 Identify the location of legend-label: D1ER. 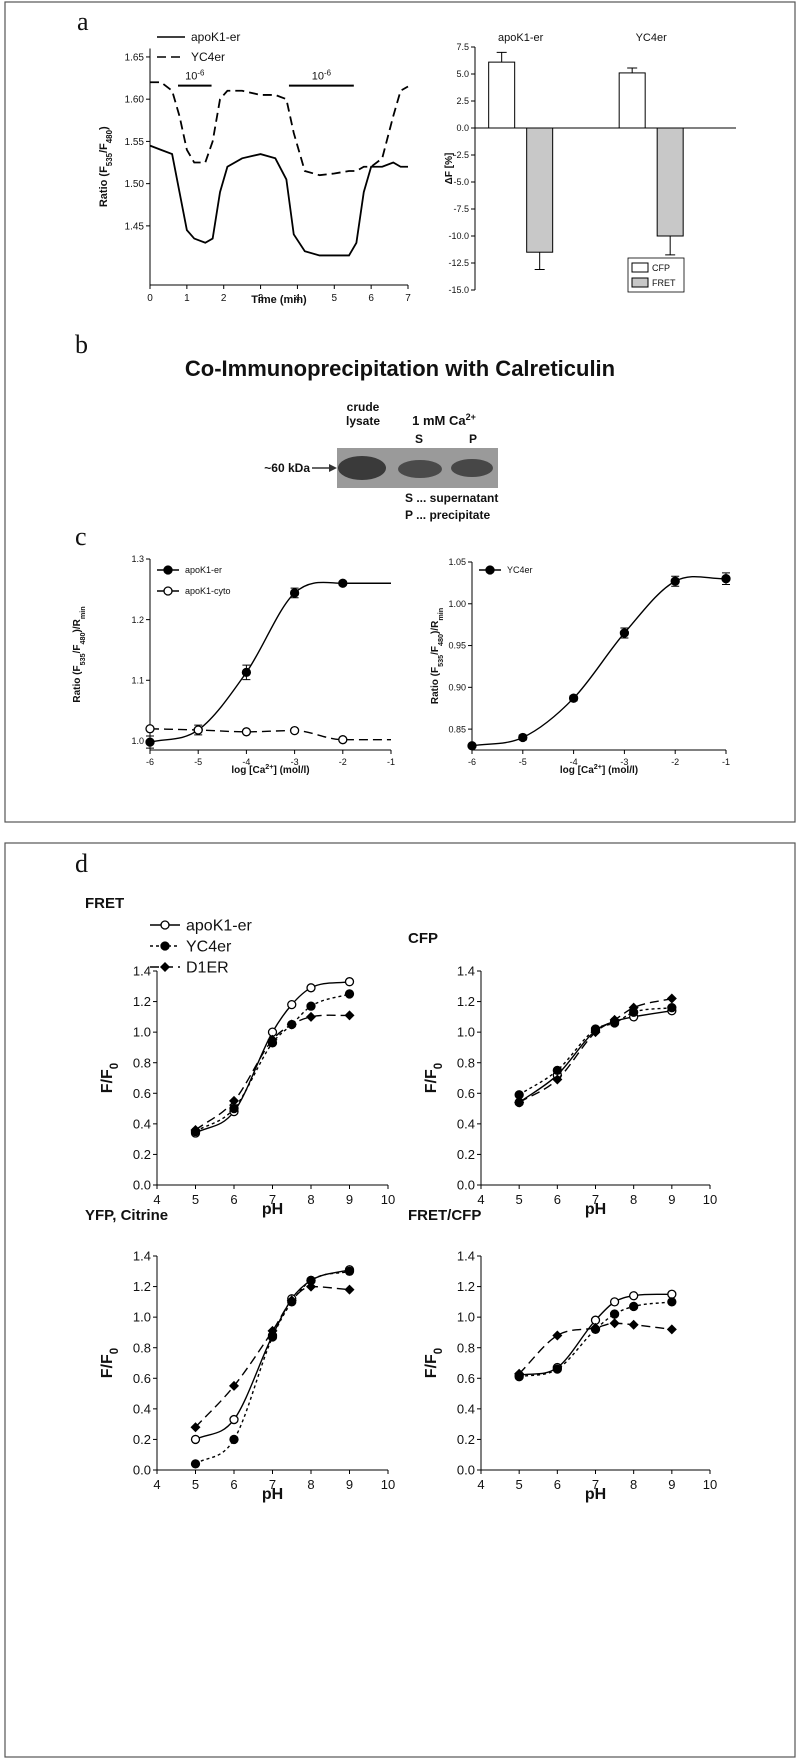
(207, 968).